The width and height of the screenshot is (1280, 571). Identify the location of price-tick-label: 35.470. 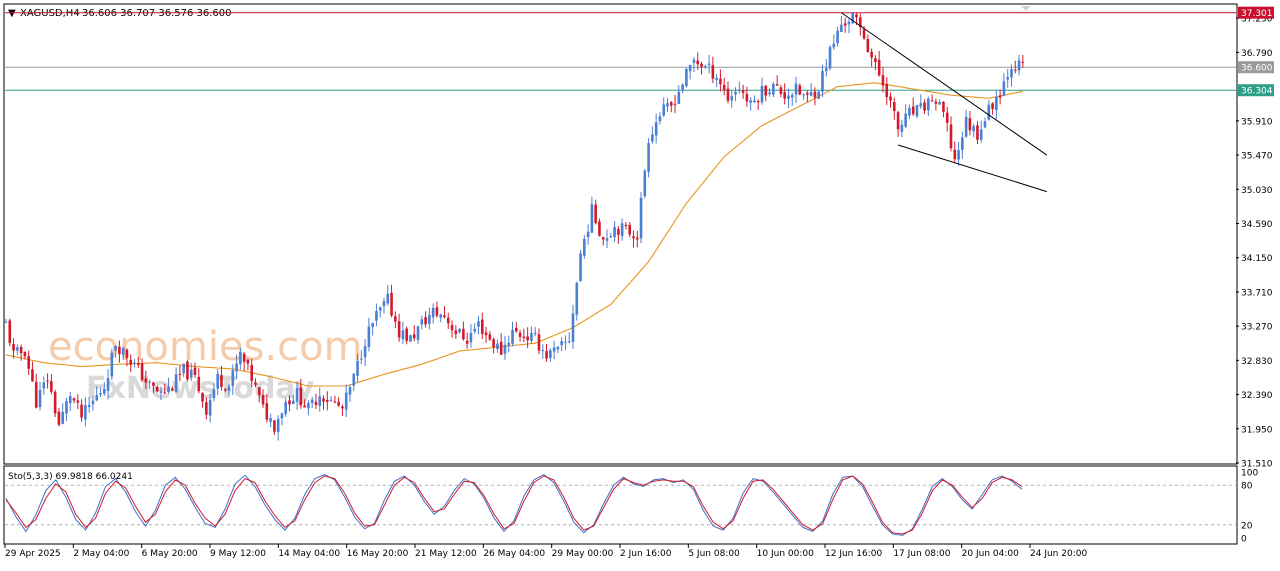
(1257, 157).